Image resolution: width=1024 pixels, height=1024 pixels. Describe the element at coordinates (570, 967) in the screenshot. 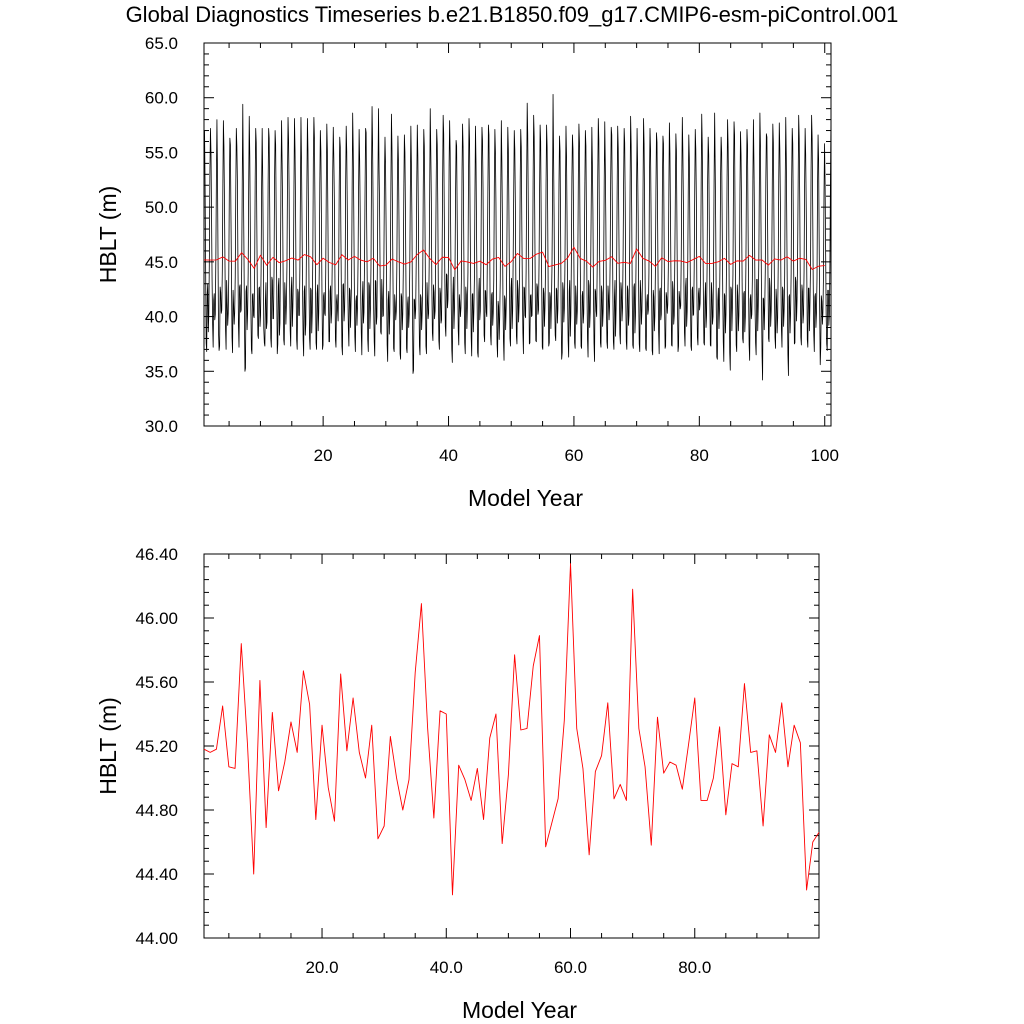

I see `x-tick-label: 60.0` at that location.